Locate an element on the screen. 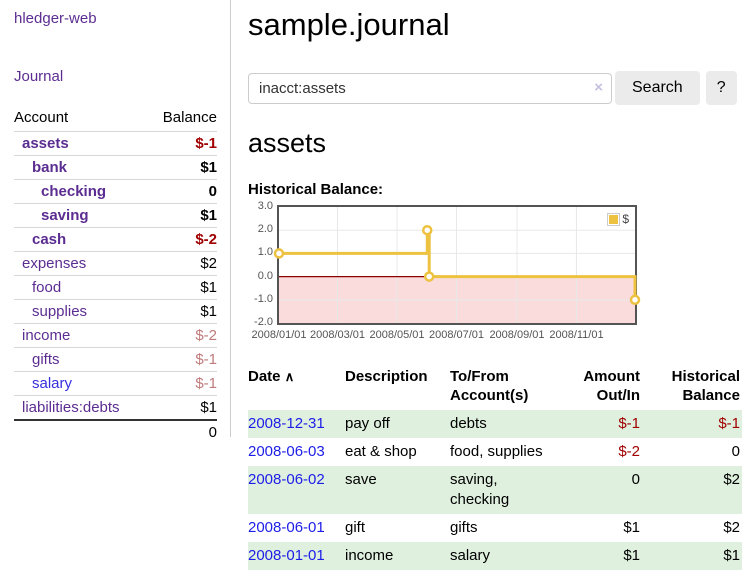 The image size is (742, 582). transaction-date-link: 2008-06-01 is located at coordinates (286, 527).